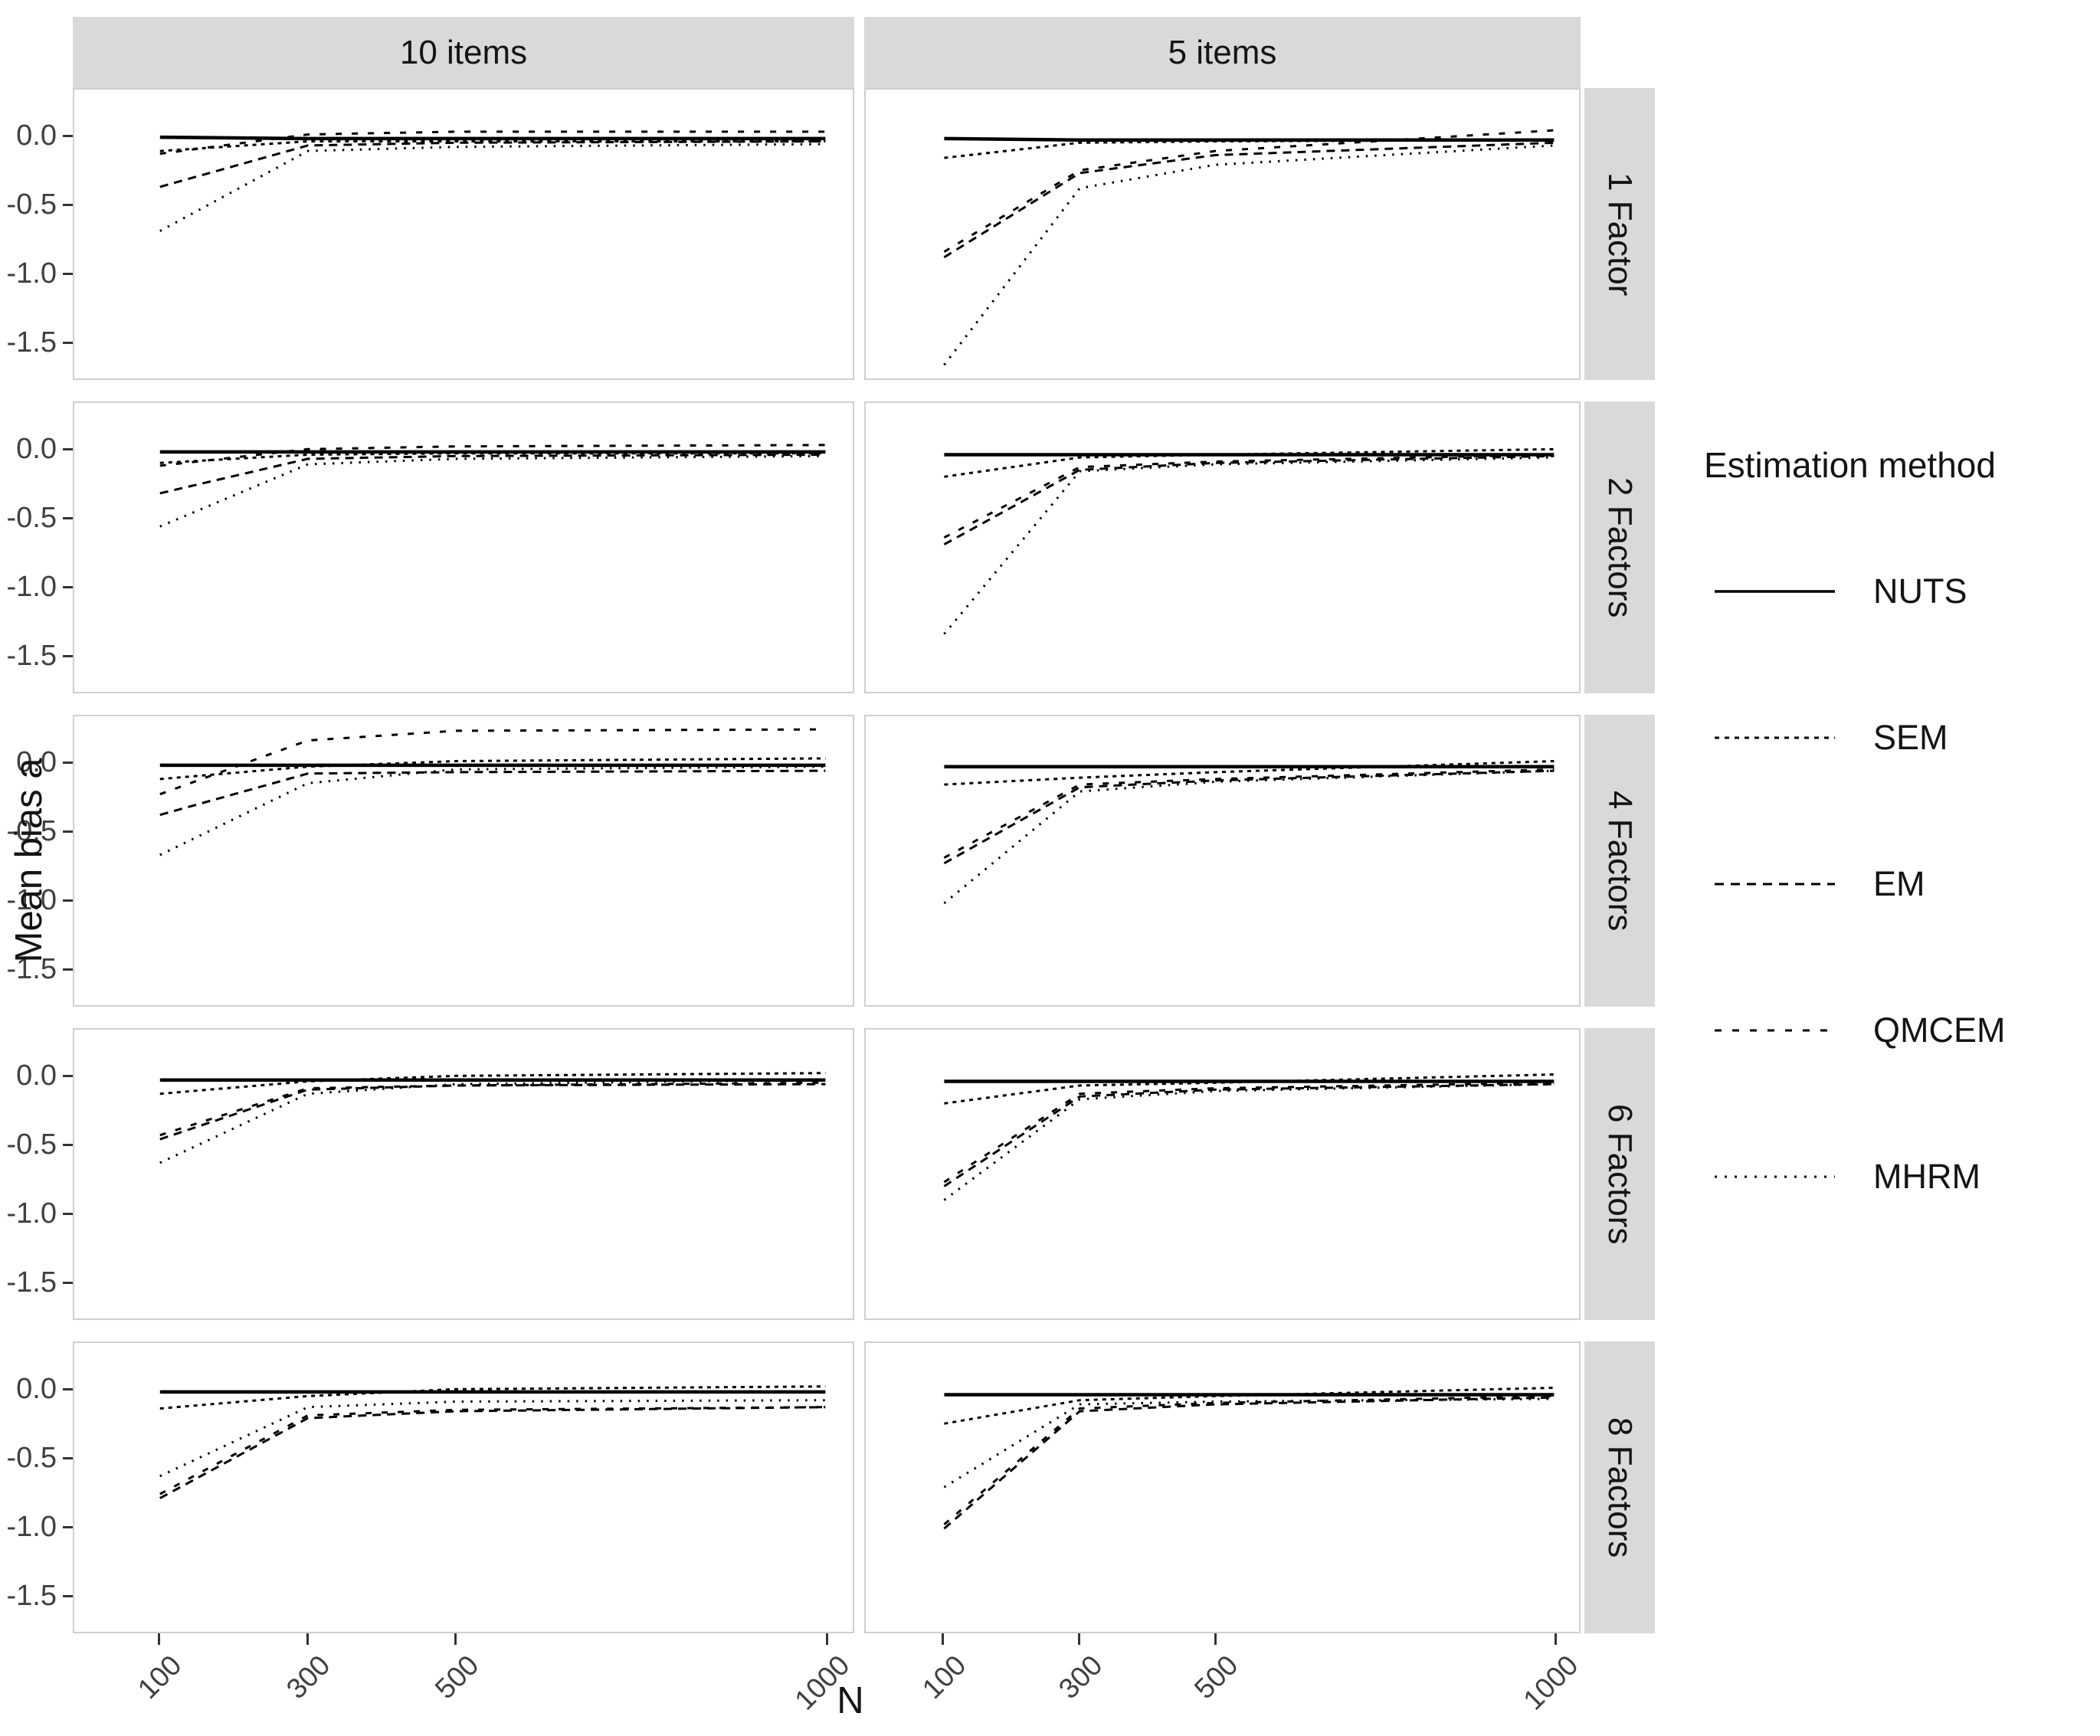 This screenshot has height=1736, width=2100. Describe the element at coordinates (29, 860) in the screenshot. I see `y-axis-title: Mean bias a` at that location.